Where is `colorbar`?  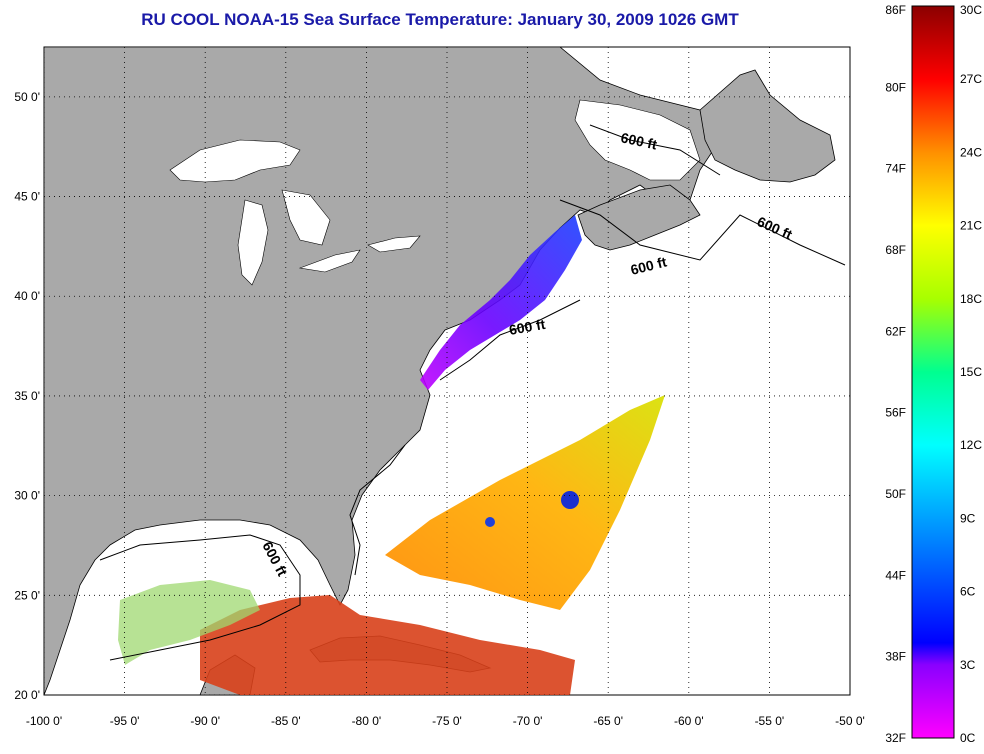
colorbar is located at coordinates (933, 372).